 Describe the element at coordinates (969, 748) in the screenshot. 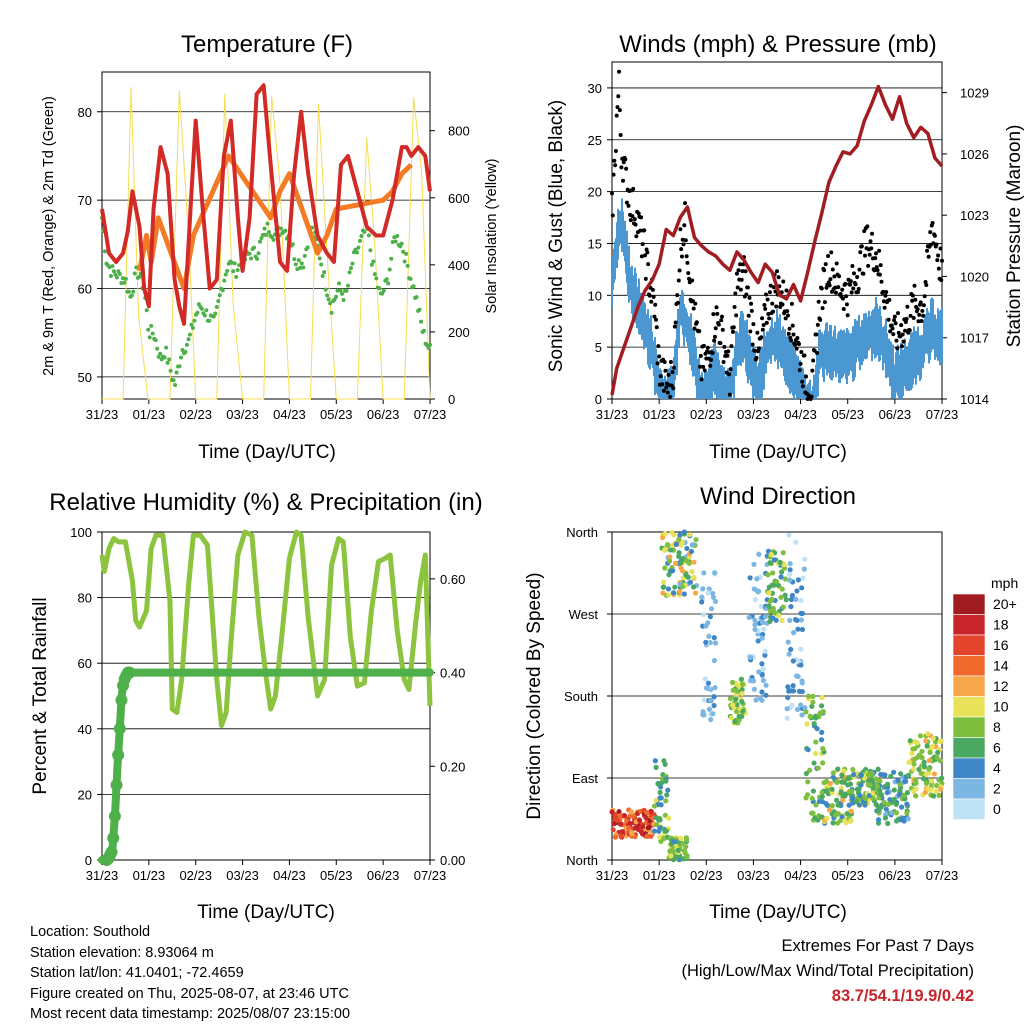

I see `legend-swatch` at that location.